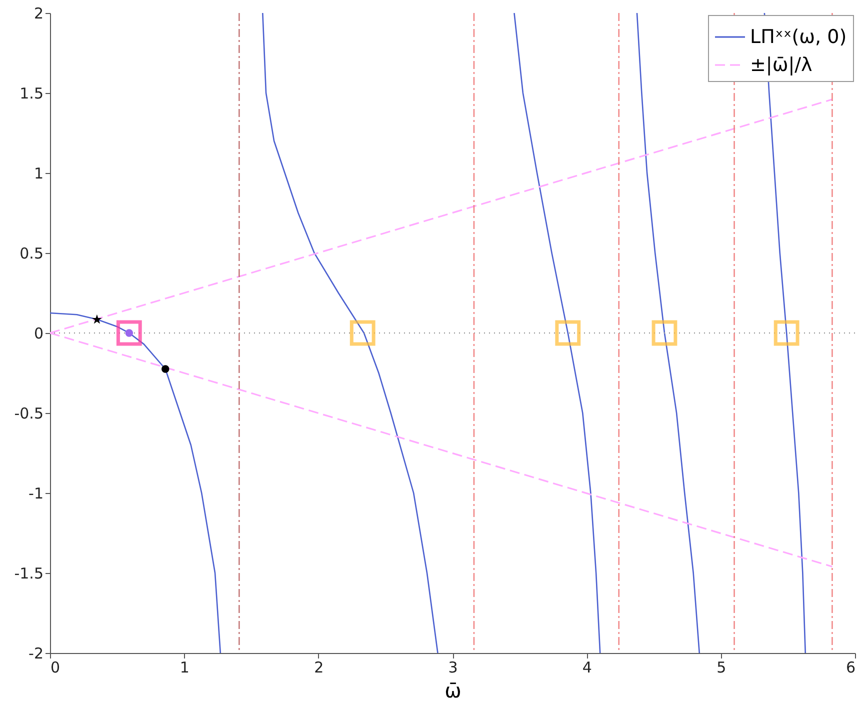 This screenshot has width=860, height=718. Describe the element at coordinates (185, 667) in the screenshot. I see `x-tick-label: 1` at that location.